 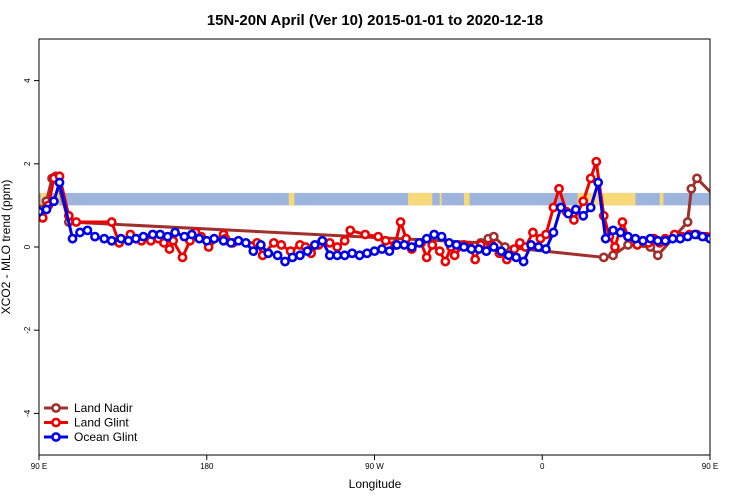 I want to click on ocean-band, so click(x=374, y=199).